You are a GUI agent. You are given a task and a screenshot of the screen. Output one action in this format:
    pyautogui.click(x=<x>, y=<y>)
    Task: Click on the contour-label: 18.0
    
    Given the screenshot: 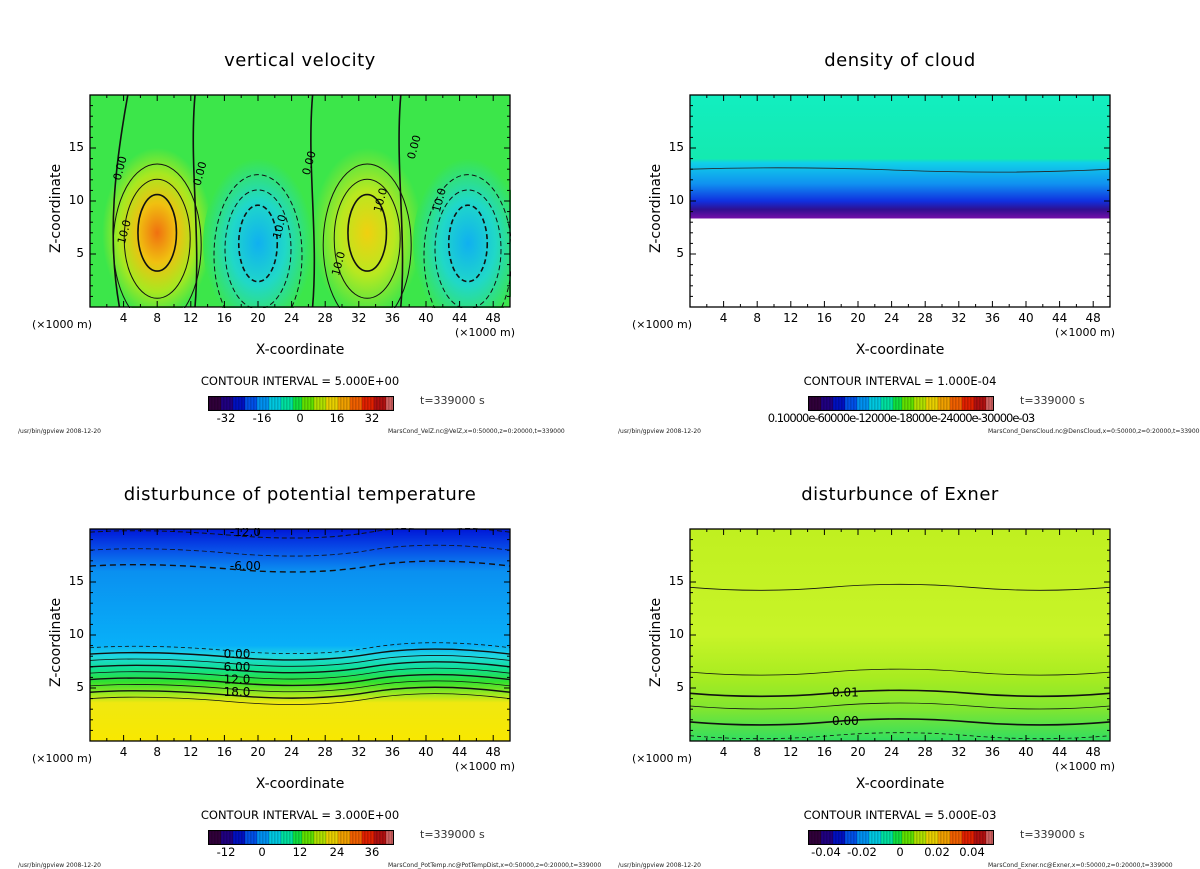 What is the action you would take?
    pyautogui.click(x=237, y=692)
    